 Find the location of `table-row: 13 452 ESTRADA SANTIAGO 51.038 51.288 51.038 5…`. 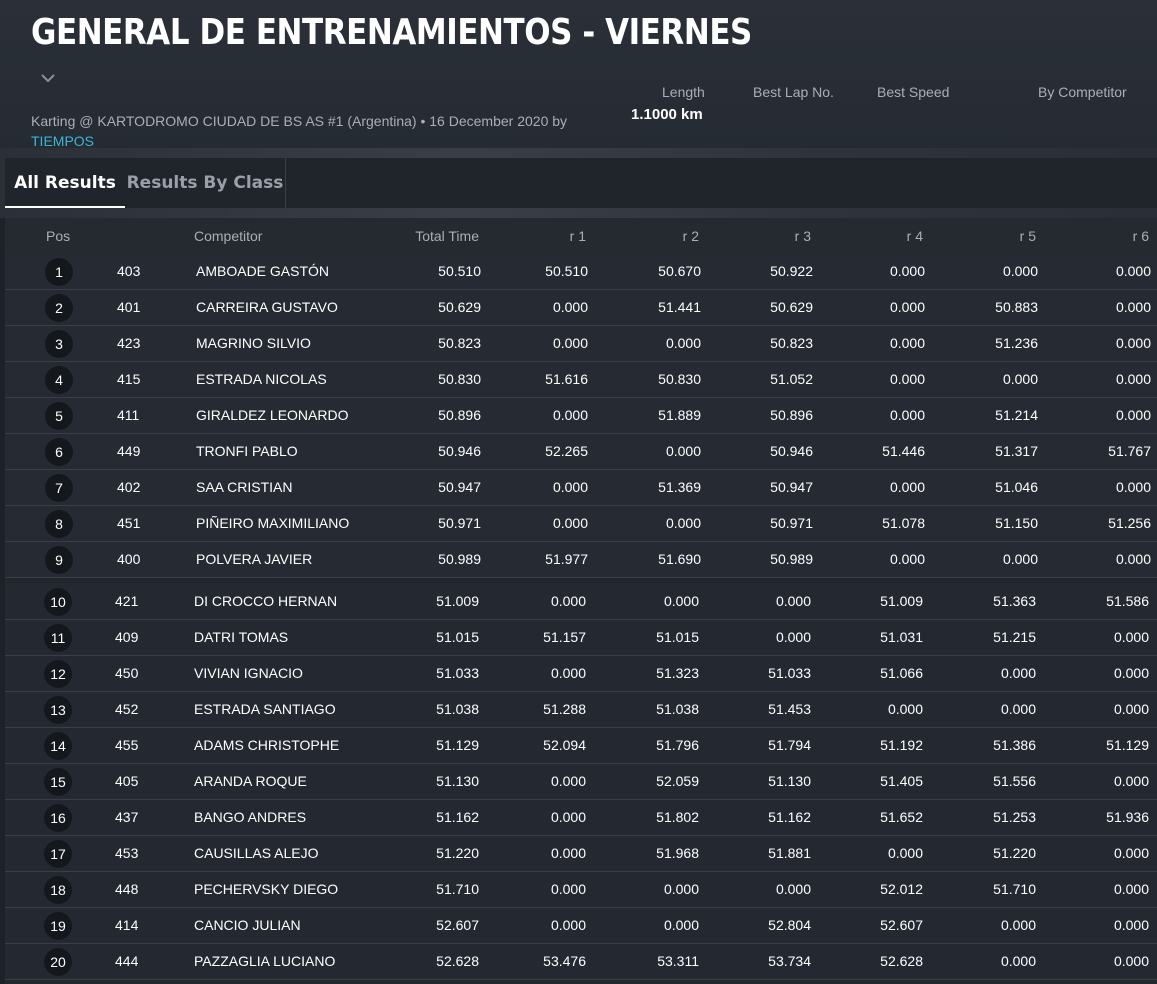

table-row: 13 452 ESTRADA SANTIAGO 51.038 51.288 51.038 5… is located at coordinates (581, 710).